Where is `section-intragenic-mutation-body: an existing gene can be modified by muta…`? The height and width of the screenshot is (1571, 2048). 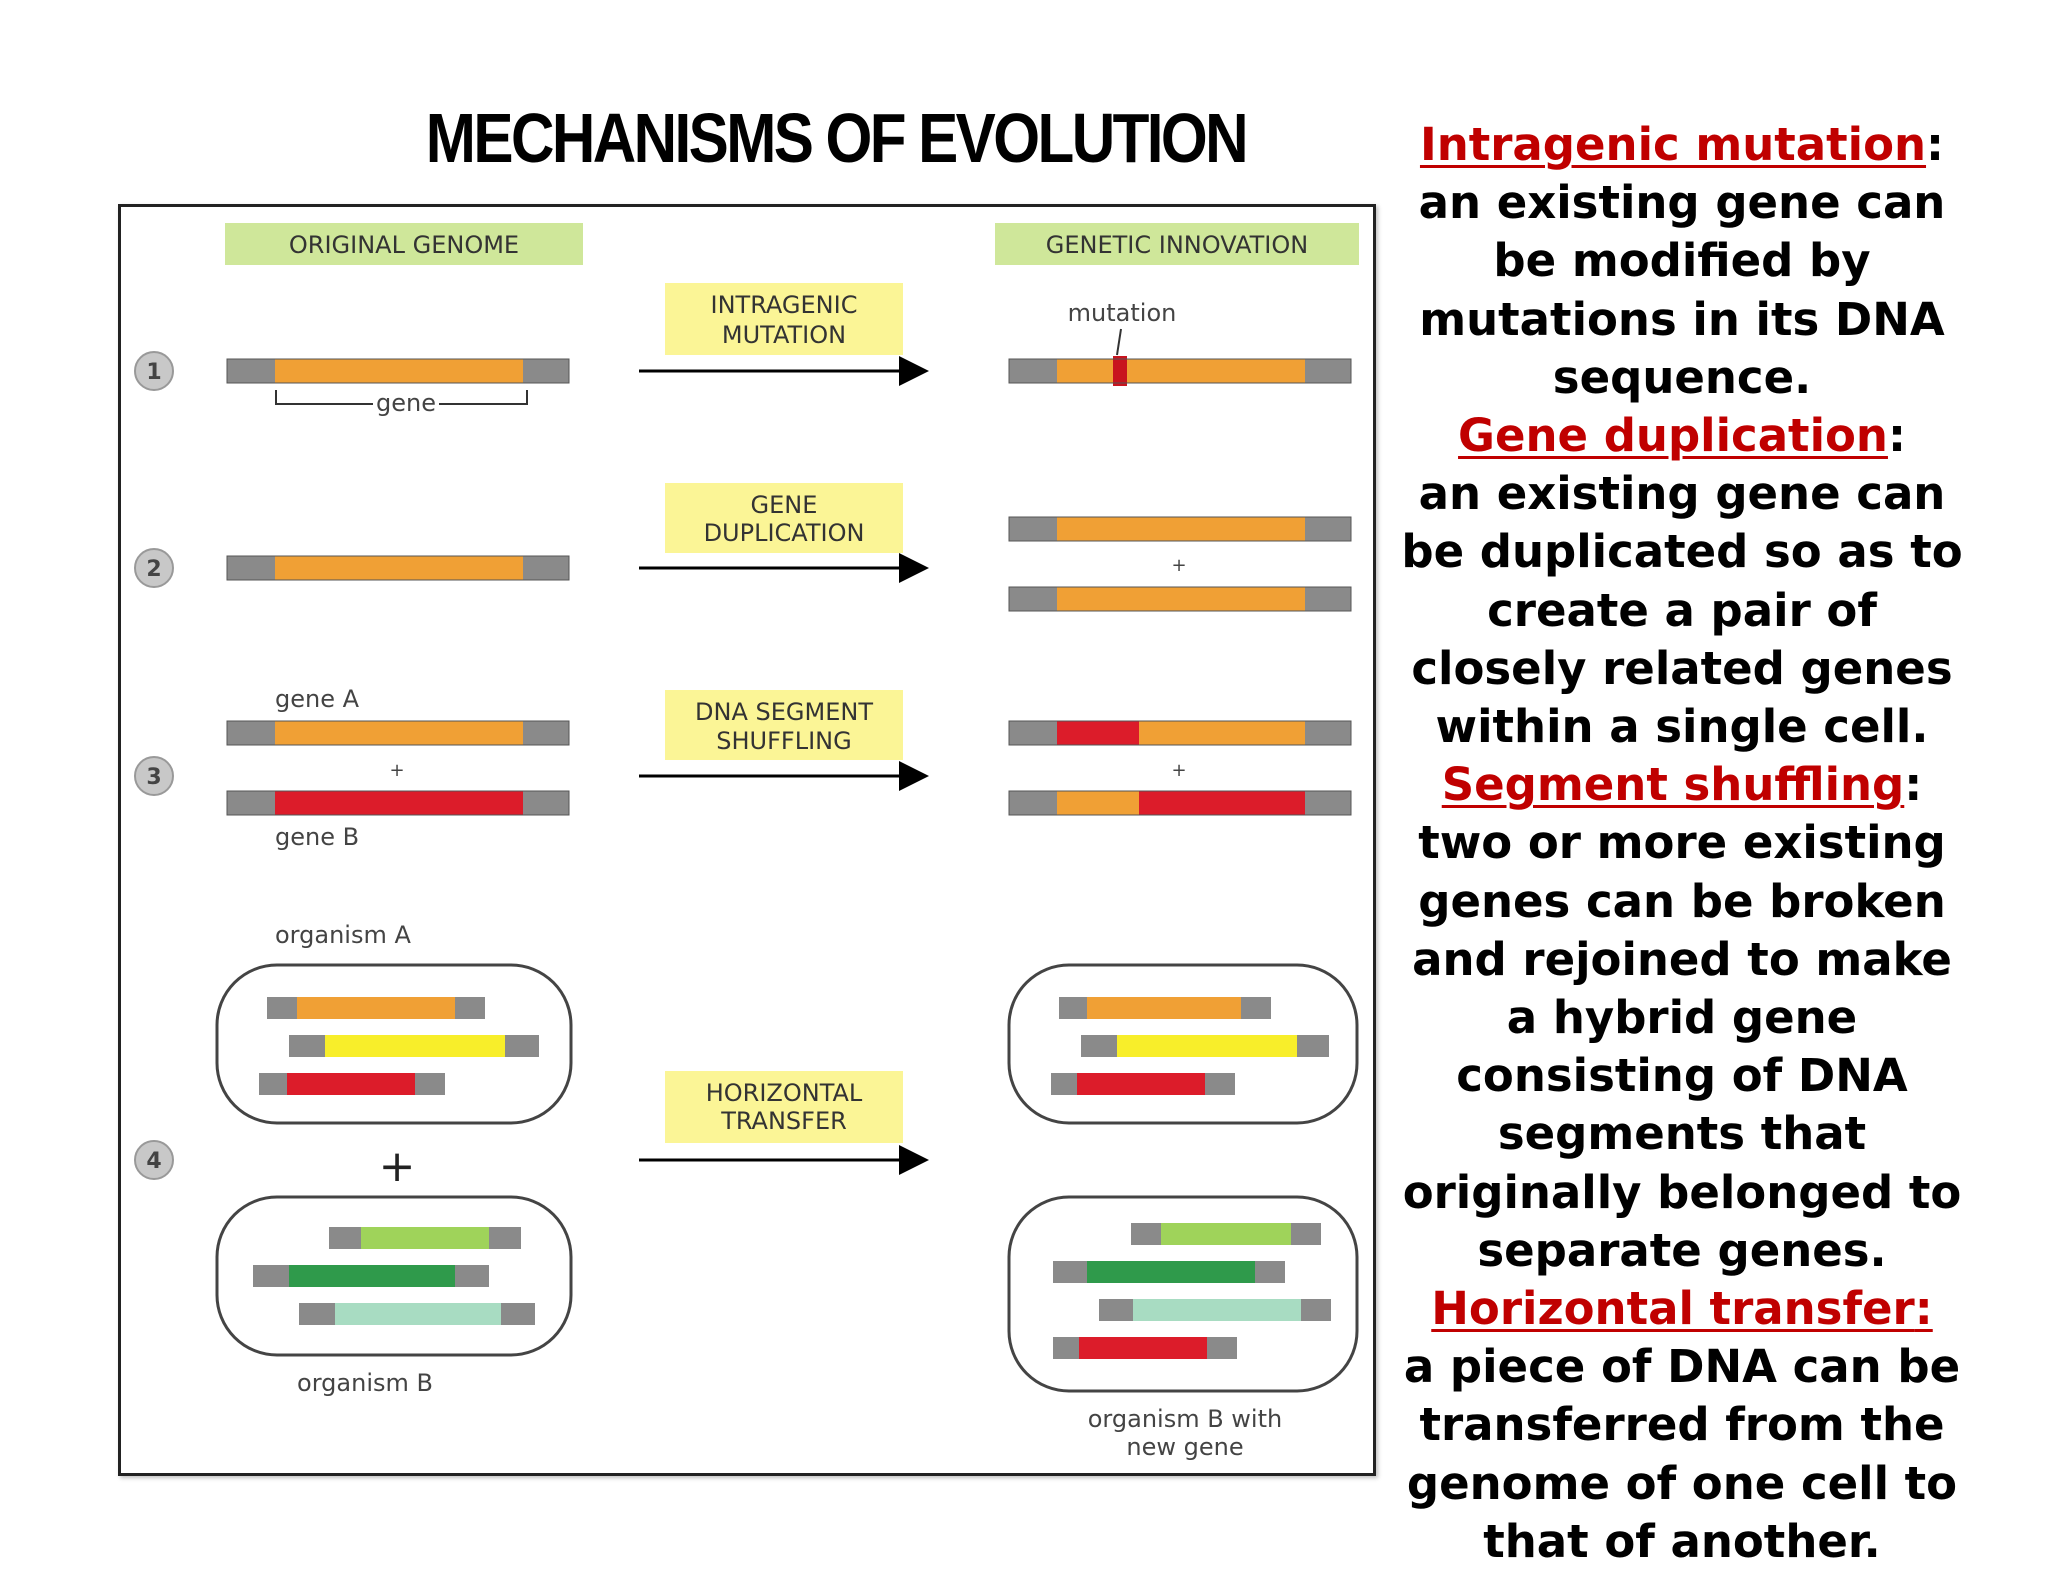
section-intragenic-mutation-body: an existing gene can be modified by muta… is located at coordinates (1682, 290).